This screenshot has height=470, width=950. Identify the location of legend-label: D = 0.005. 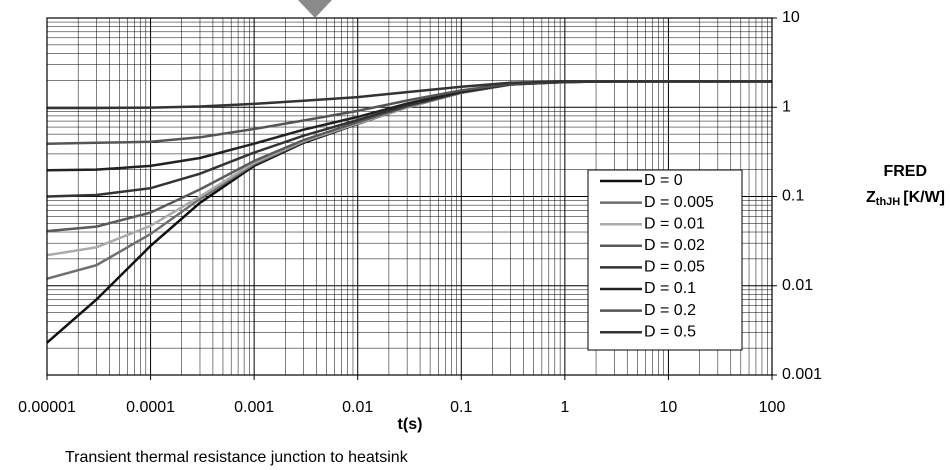
(679, 202).